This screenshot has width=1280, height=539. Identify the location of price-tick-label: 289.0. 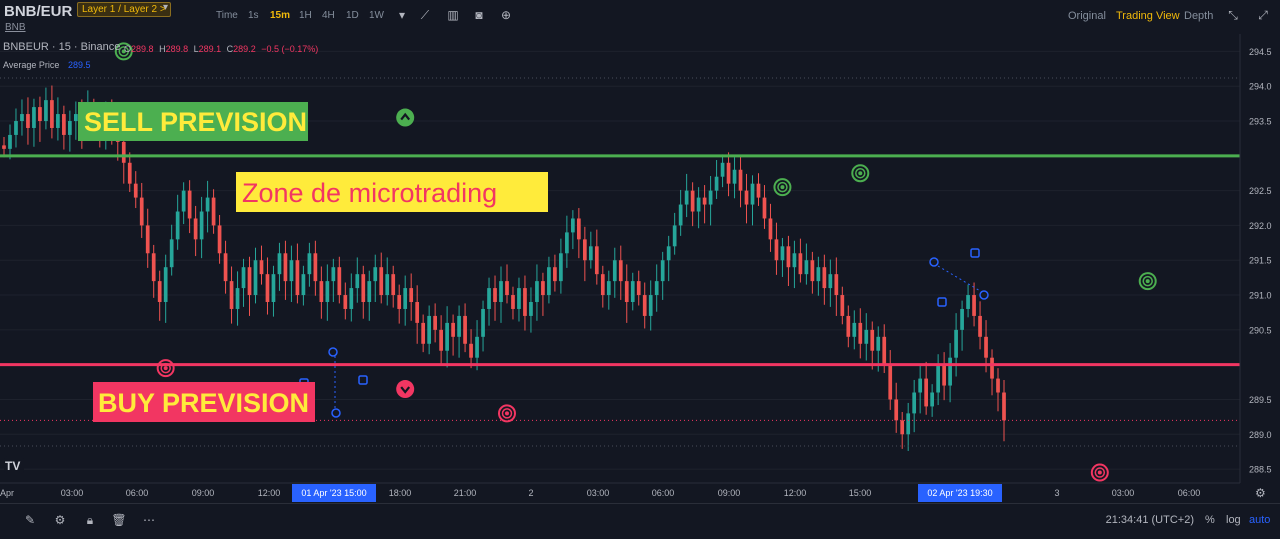
(1260, 435).